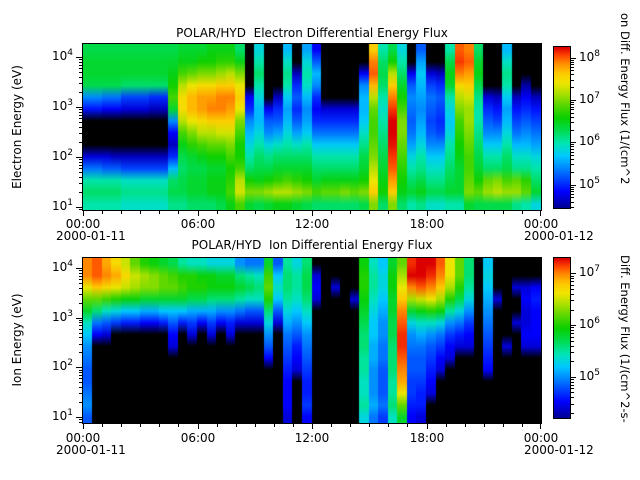 The width and height of the screenshot is (640, 480). Describe the element at coordinates (91, 236) in the screenshot. I see `electron-start-date-label: 2000-01-11` at that location.